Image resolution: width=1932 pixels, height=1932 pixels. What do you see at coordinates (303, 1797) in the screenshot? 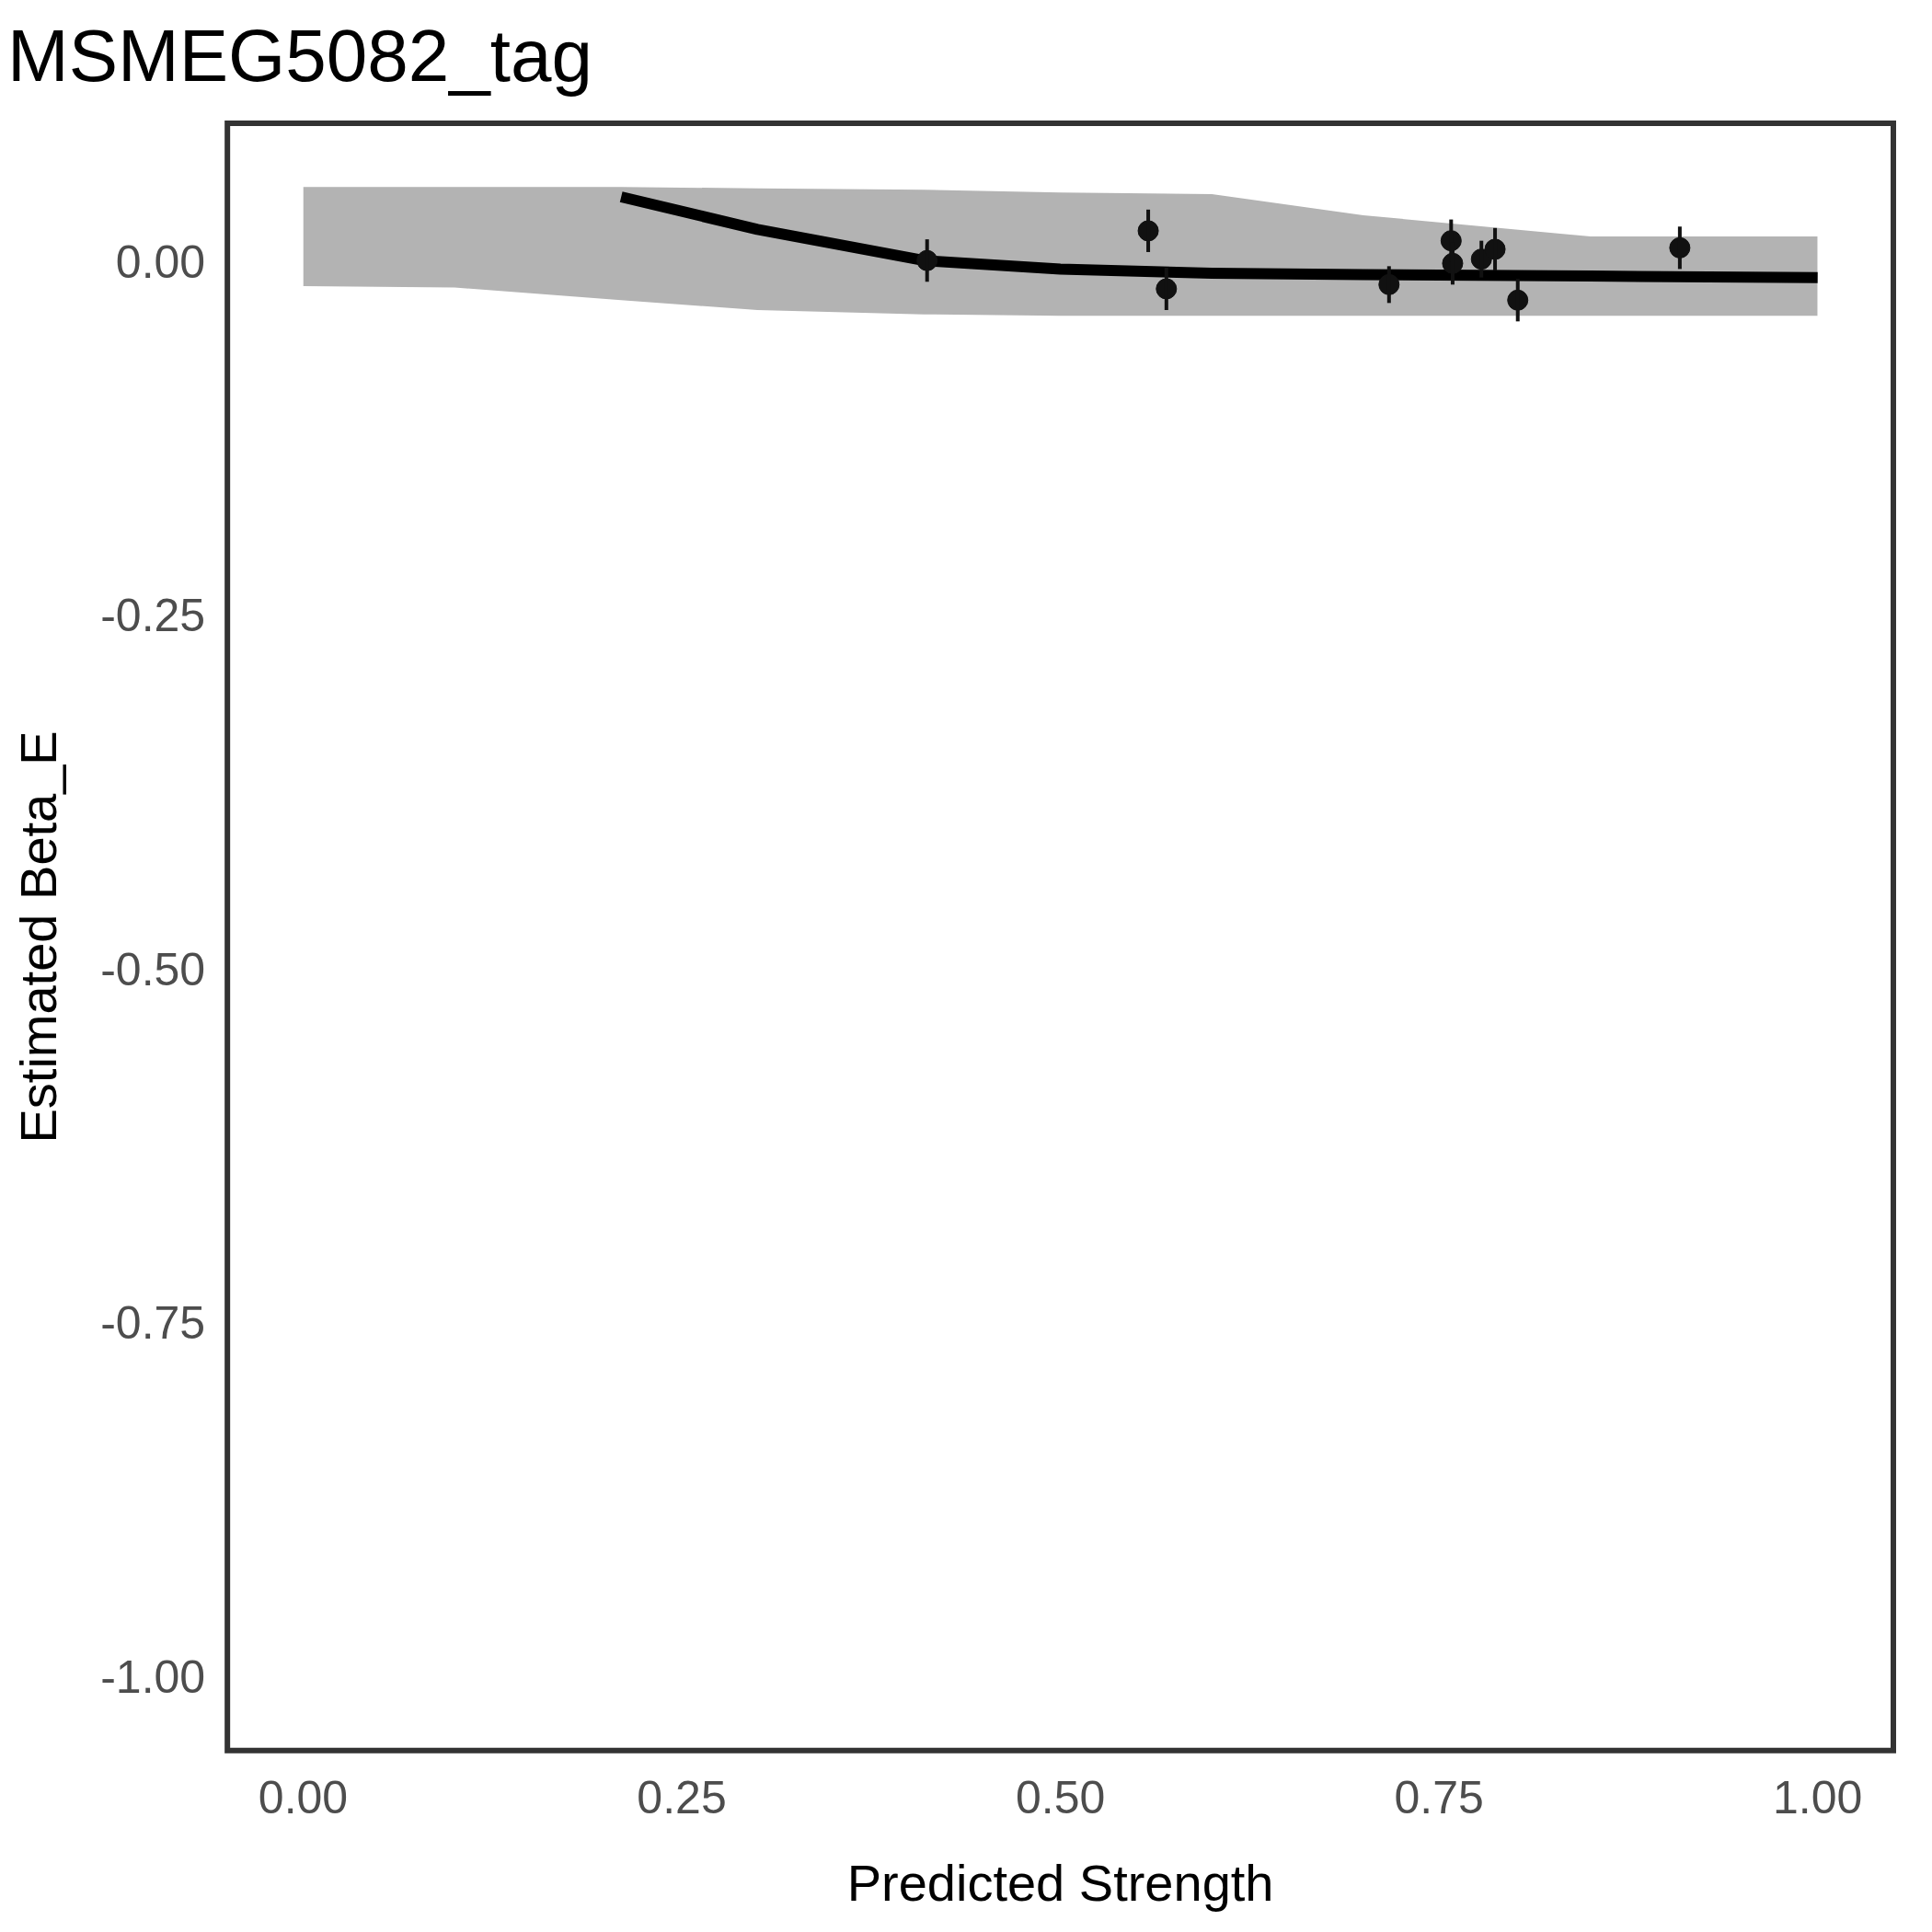
I see `x-tick-label: 0.00` at bounding box center [303, 1797].